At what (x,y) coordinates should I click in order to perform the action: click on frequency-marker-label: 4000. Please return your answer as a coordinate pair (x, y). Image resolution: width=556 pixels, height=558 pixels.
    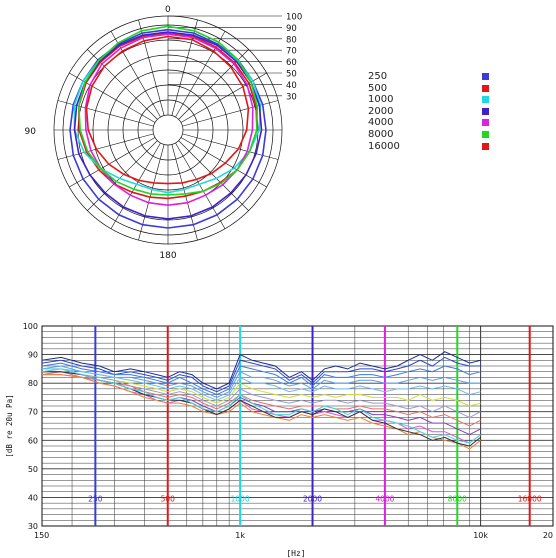
    Looking at the image, I should click on (384, 499).